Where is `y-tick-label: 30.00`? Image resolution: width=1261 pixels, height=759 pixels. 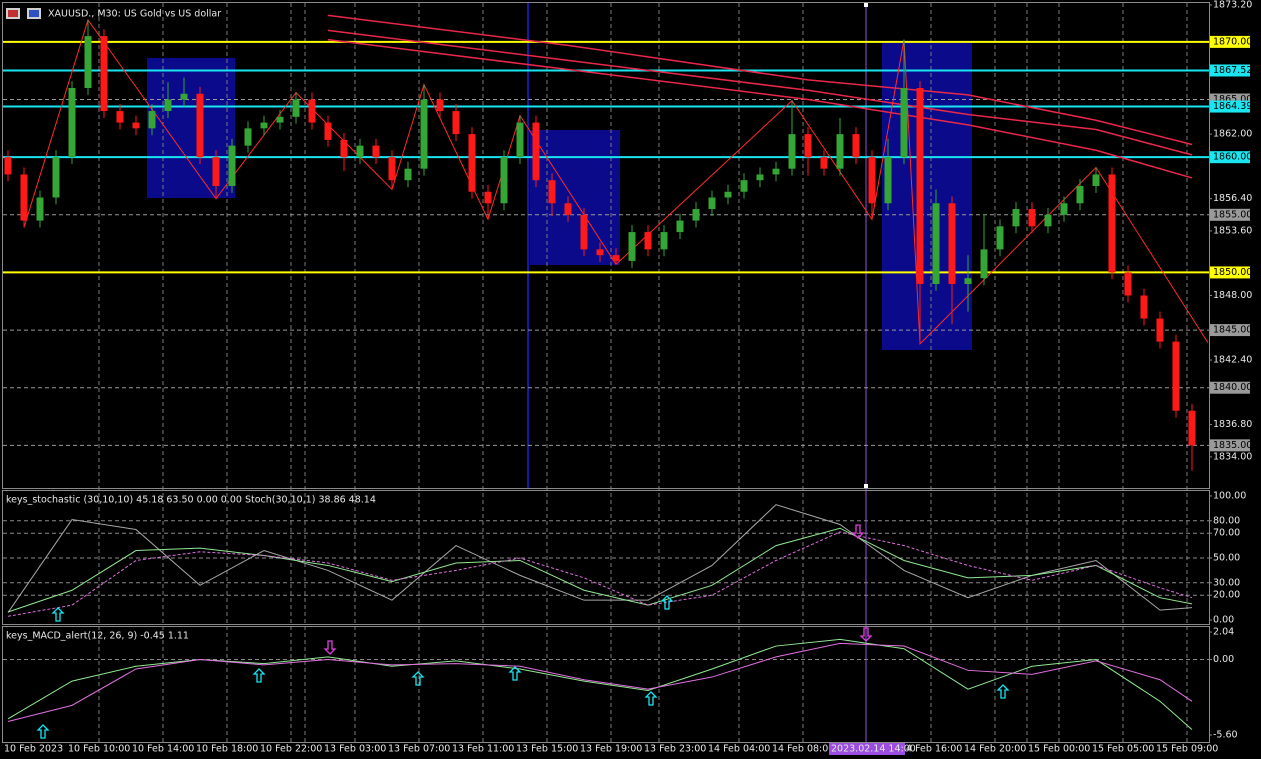 y-tick-label: 30.00 is located at coordinates (1226, 582).